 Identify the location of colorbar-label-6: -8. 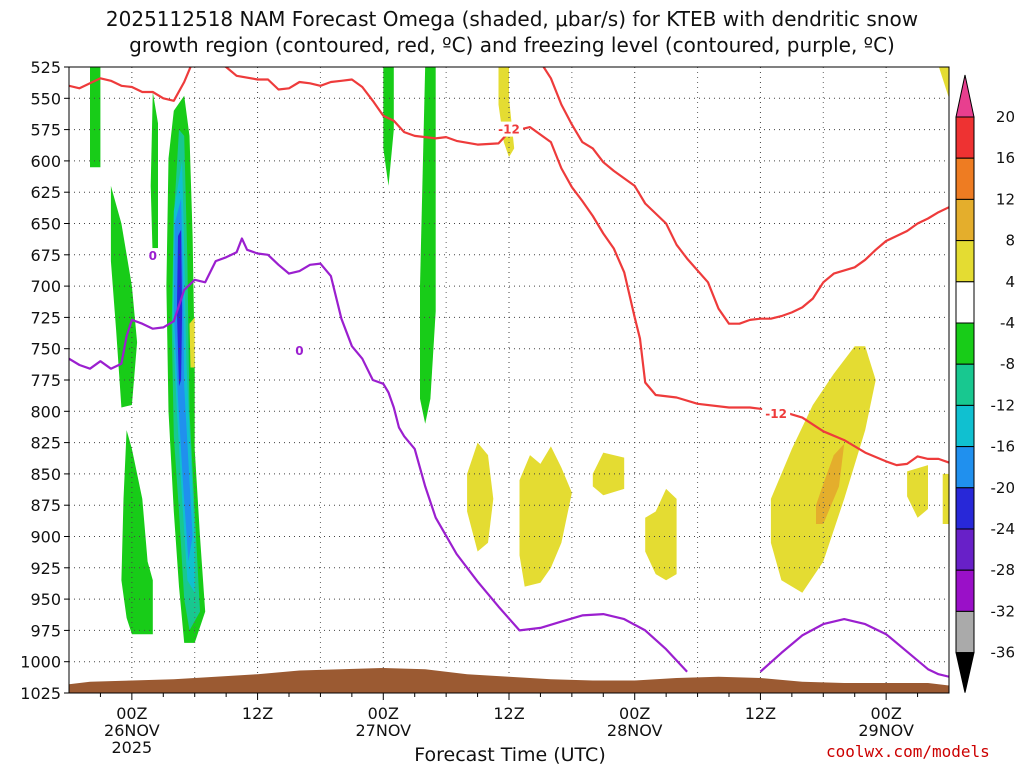
(1007, 364).